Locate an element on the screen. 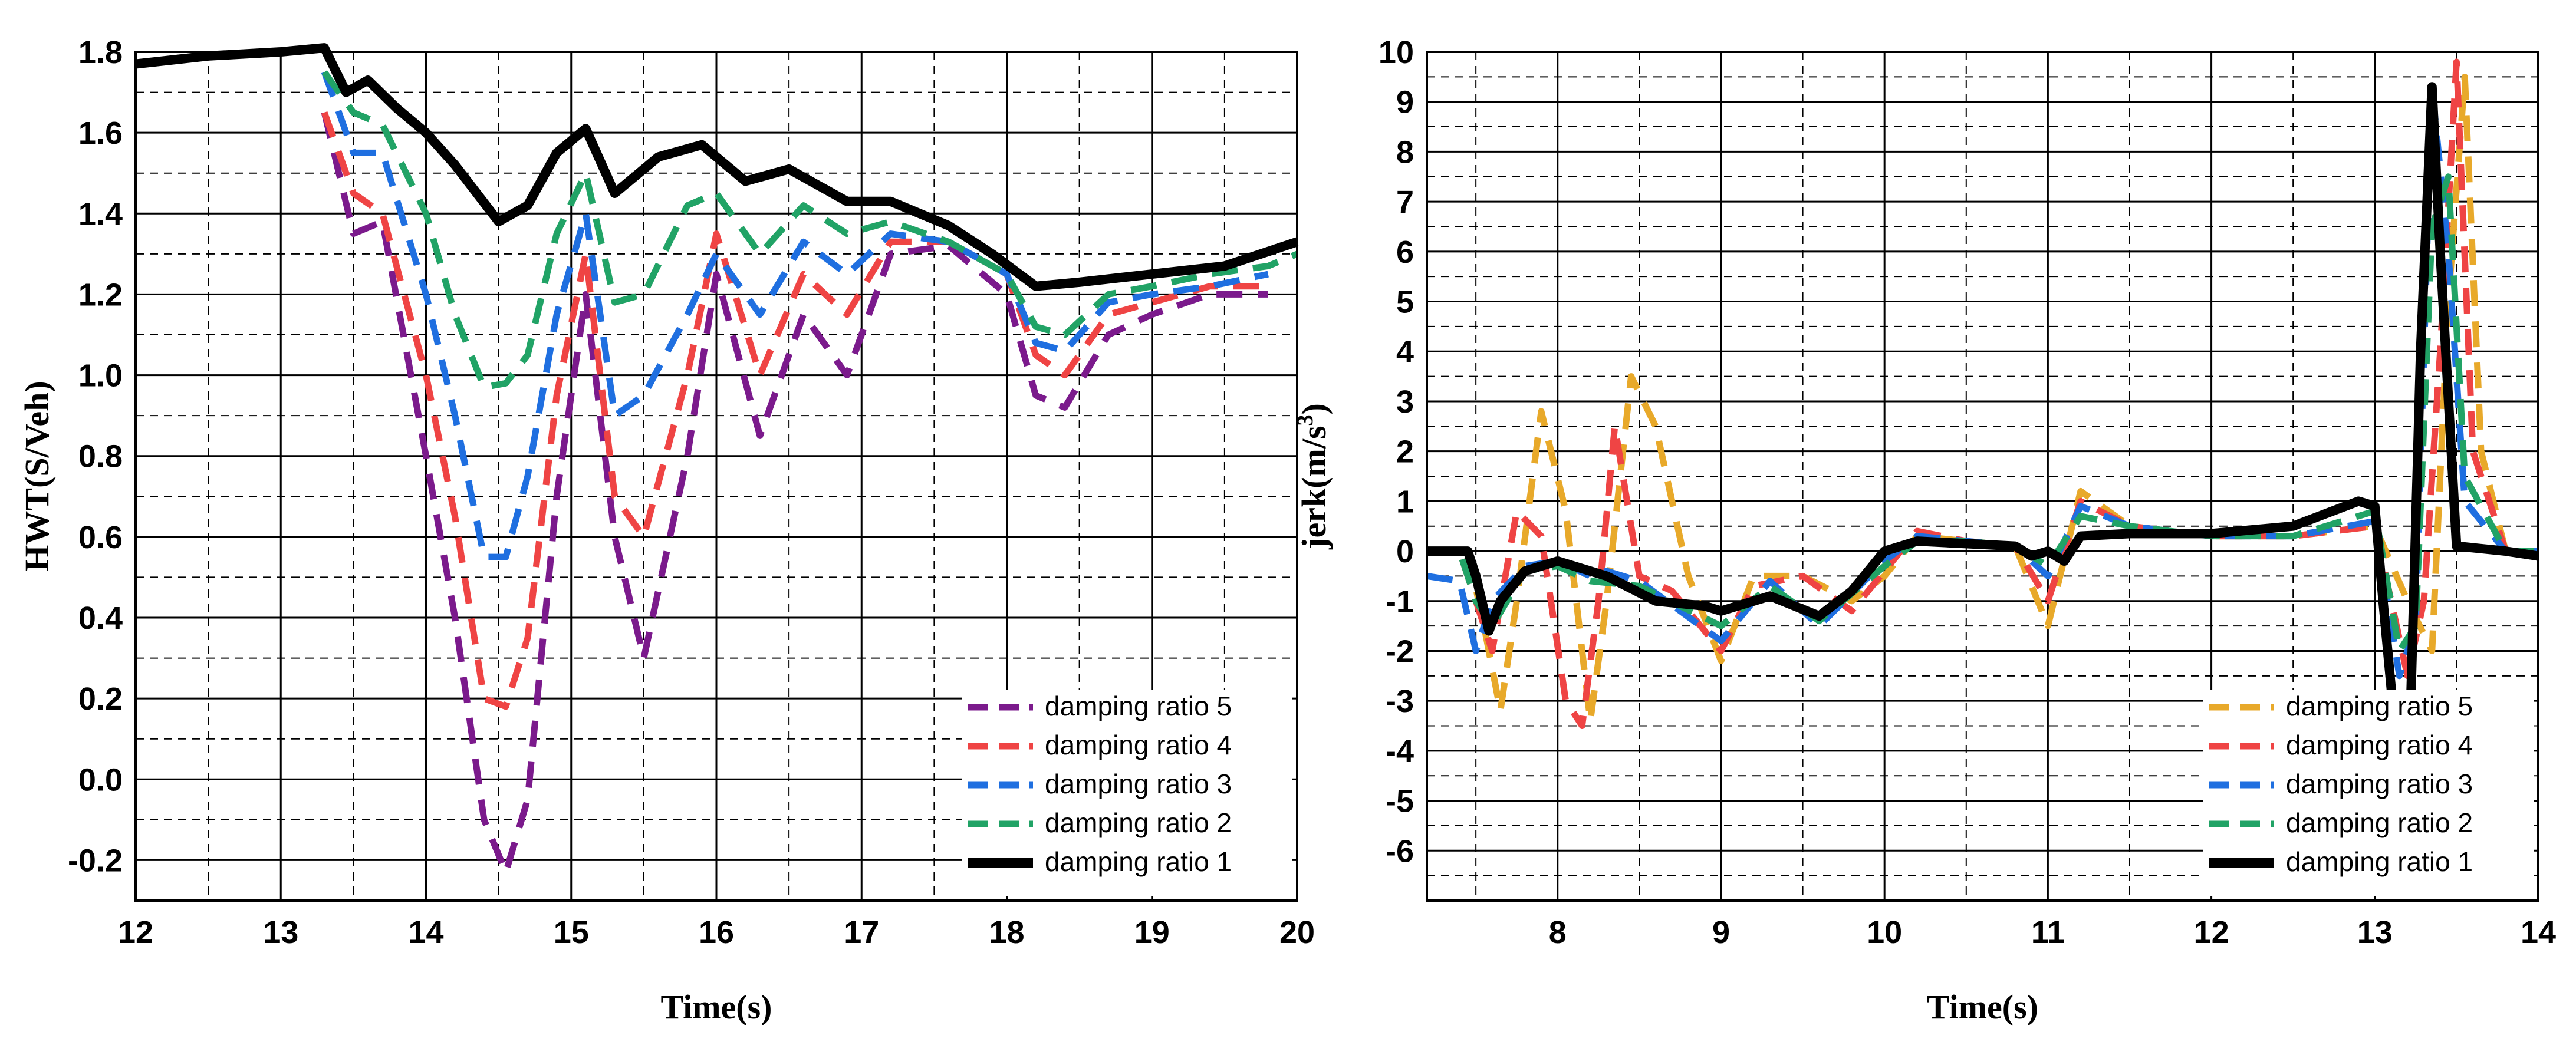 Image resolution: width=2576 pixels, height=1042 pixels. y-tick-label: 10 is located at coordinates (1396, 52).